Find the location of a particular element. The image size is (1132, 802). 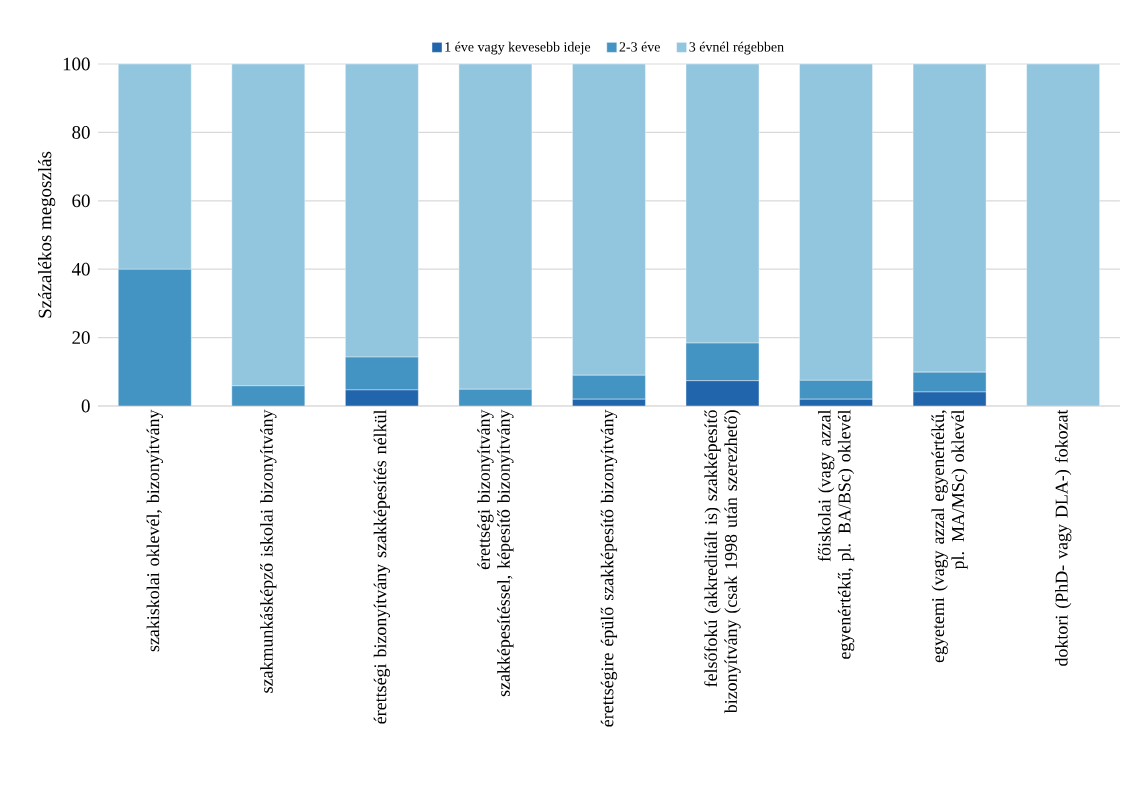

x-tick-label: szakmunkásképző iskolai bizonyítvány is located at coordinates (268, 551).